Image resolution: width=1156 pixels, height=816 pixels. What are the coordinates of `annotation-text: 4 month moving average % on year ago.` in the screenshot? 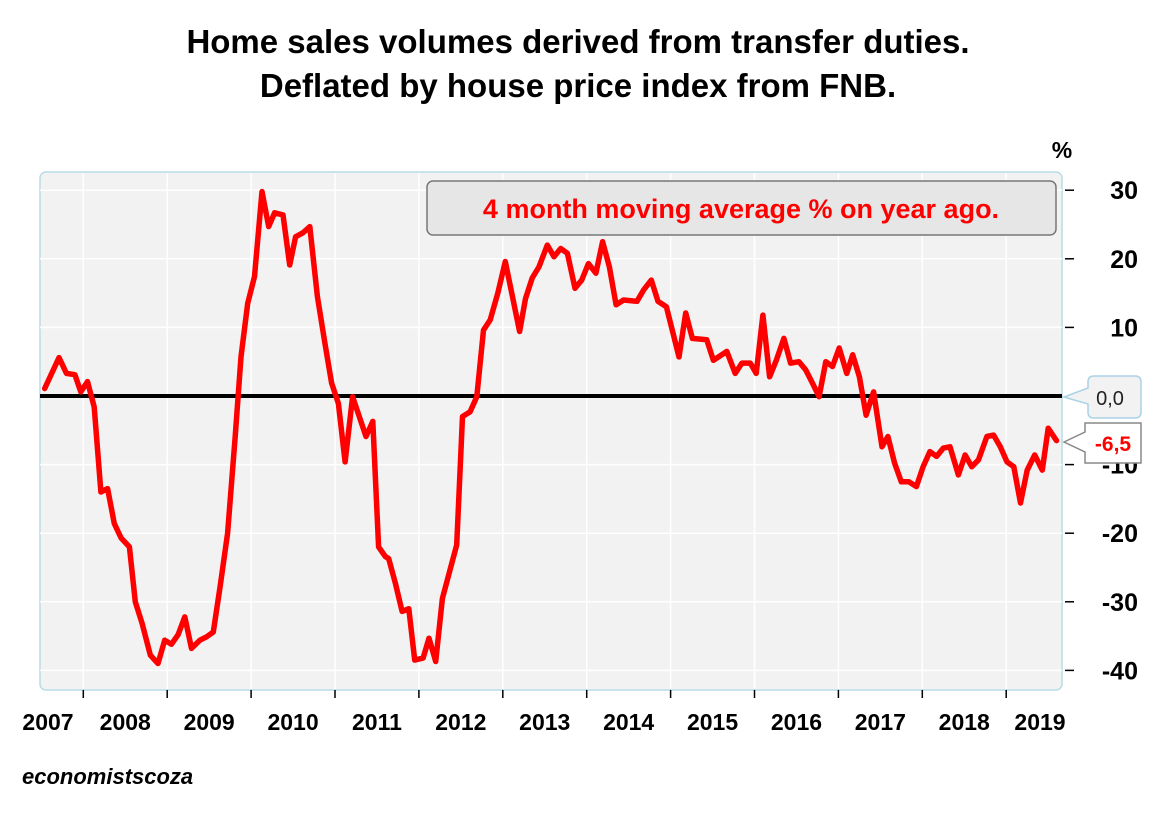 It's located at (741, 209).